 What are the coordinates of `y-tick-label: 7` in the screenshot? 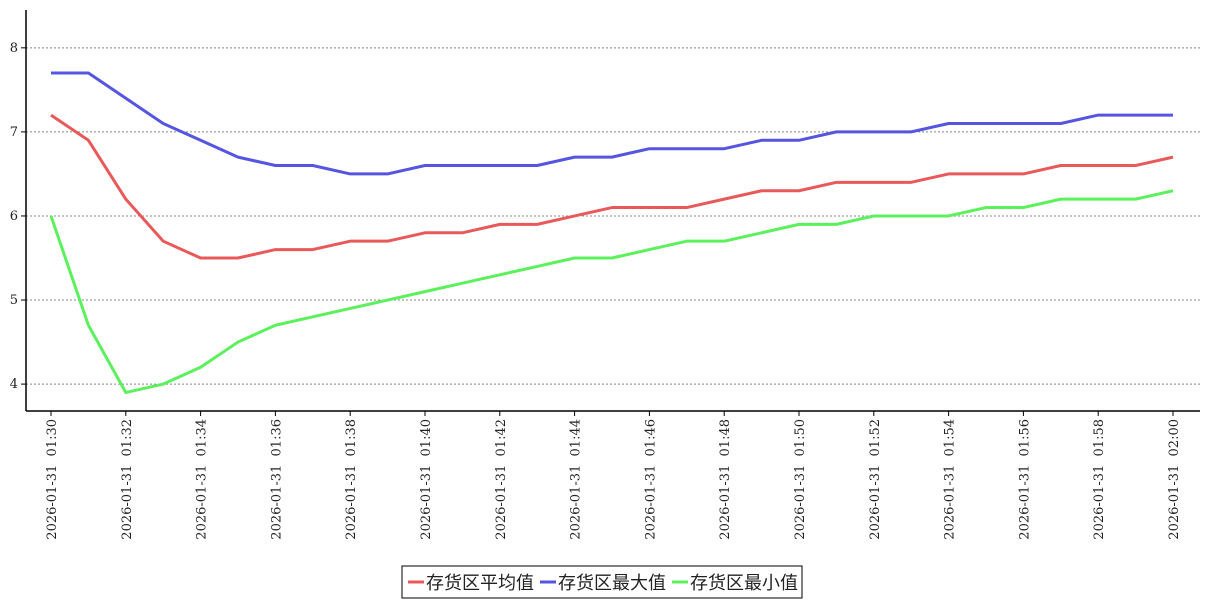 It's located at (14, 132).